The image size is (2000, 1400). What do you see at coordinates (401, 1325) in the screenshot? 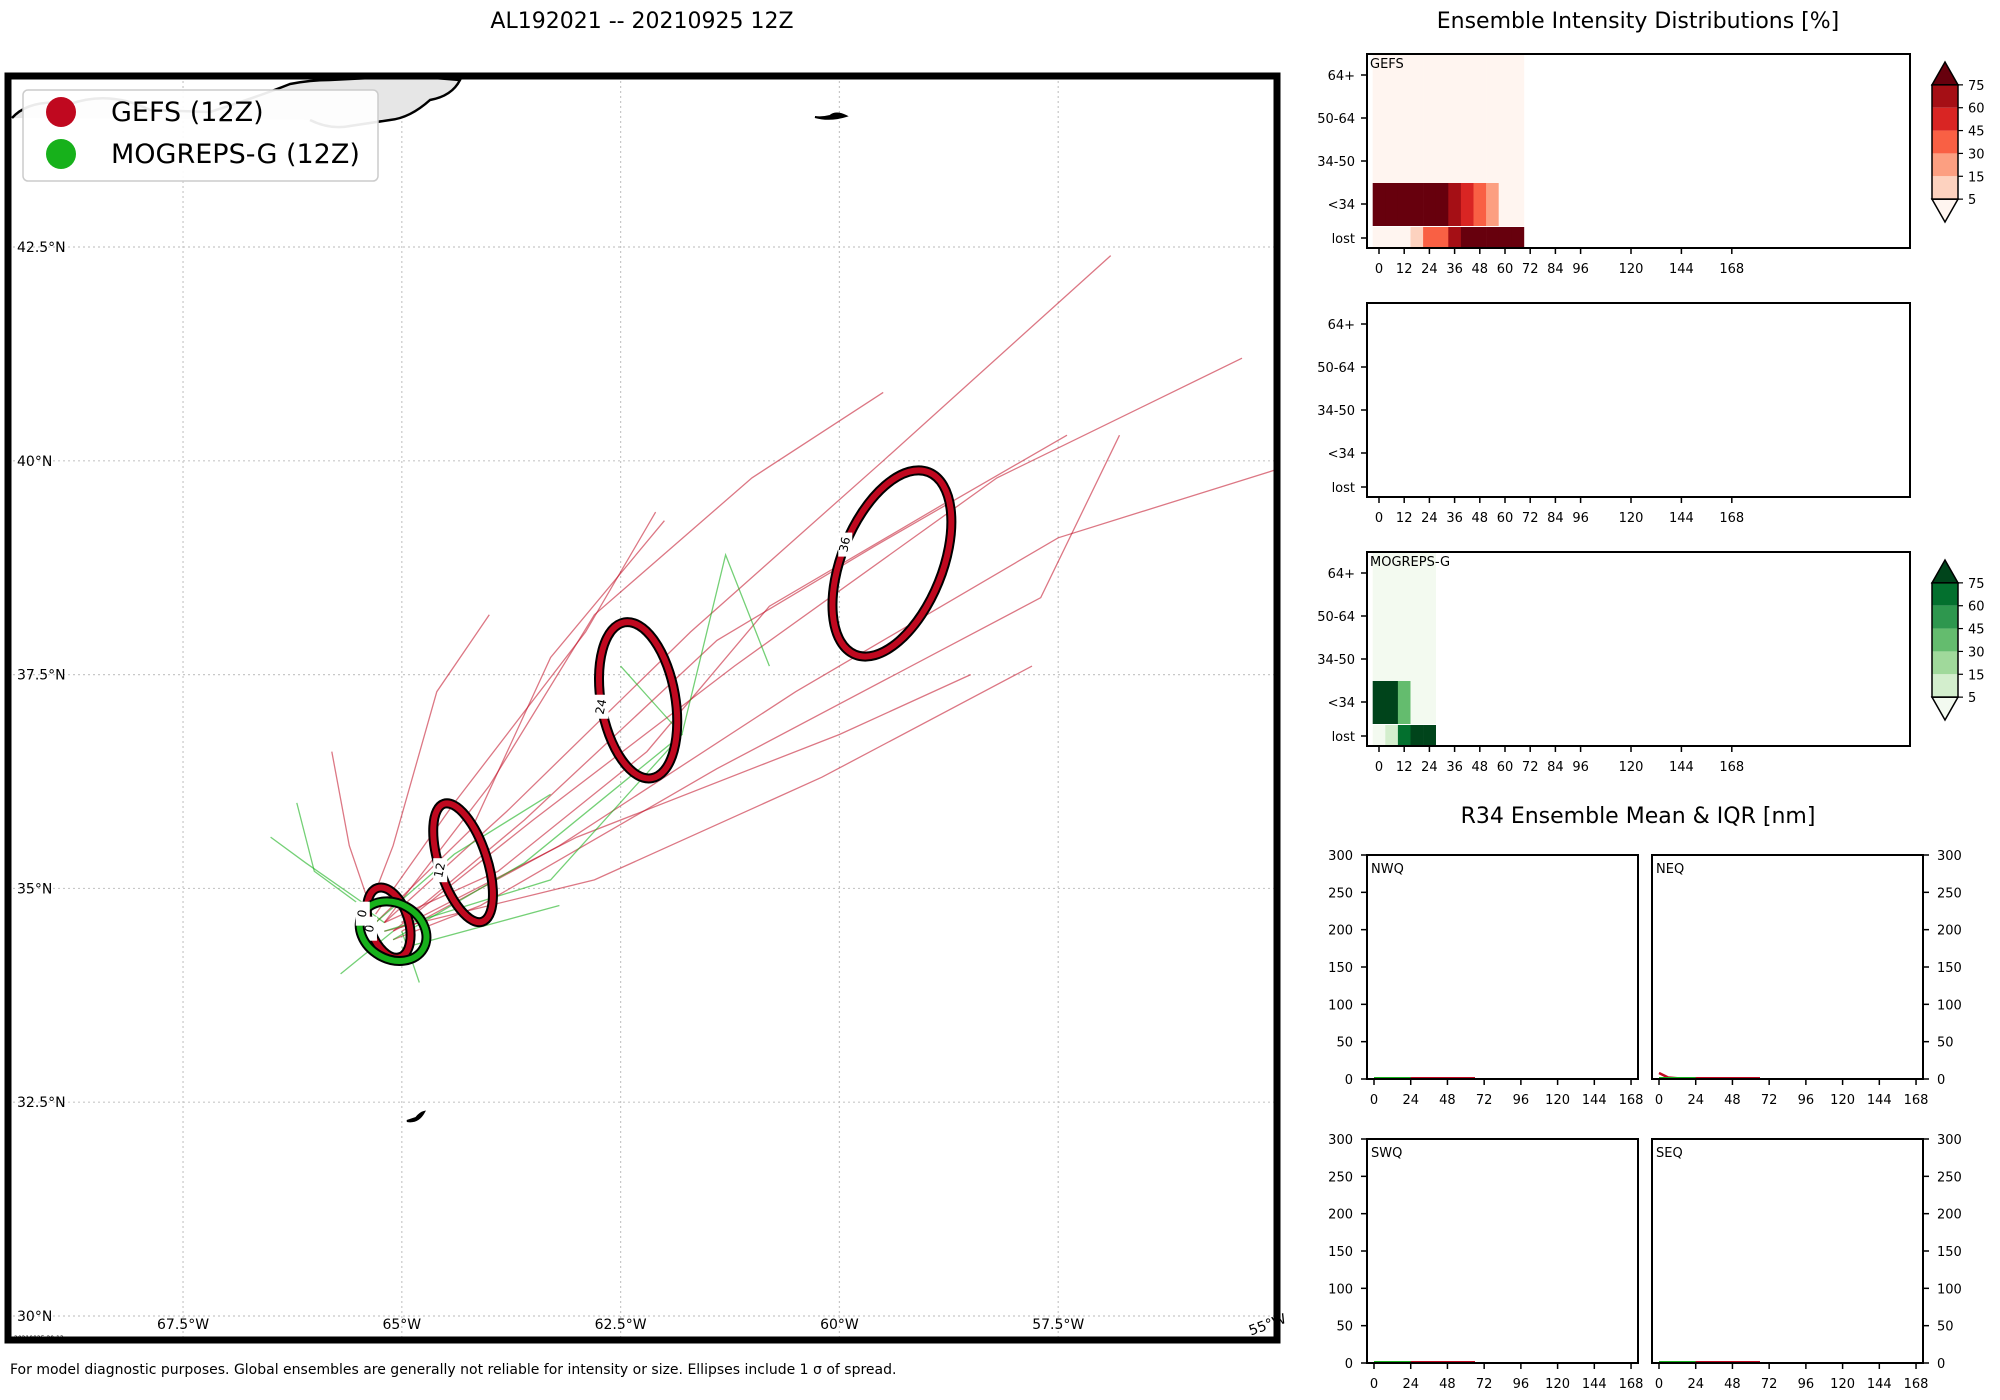
I see `lon-tick-label: 65°W` at bounding box center [401, 1325].